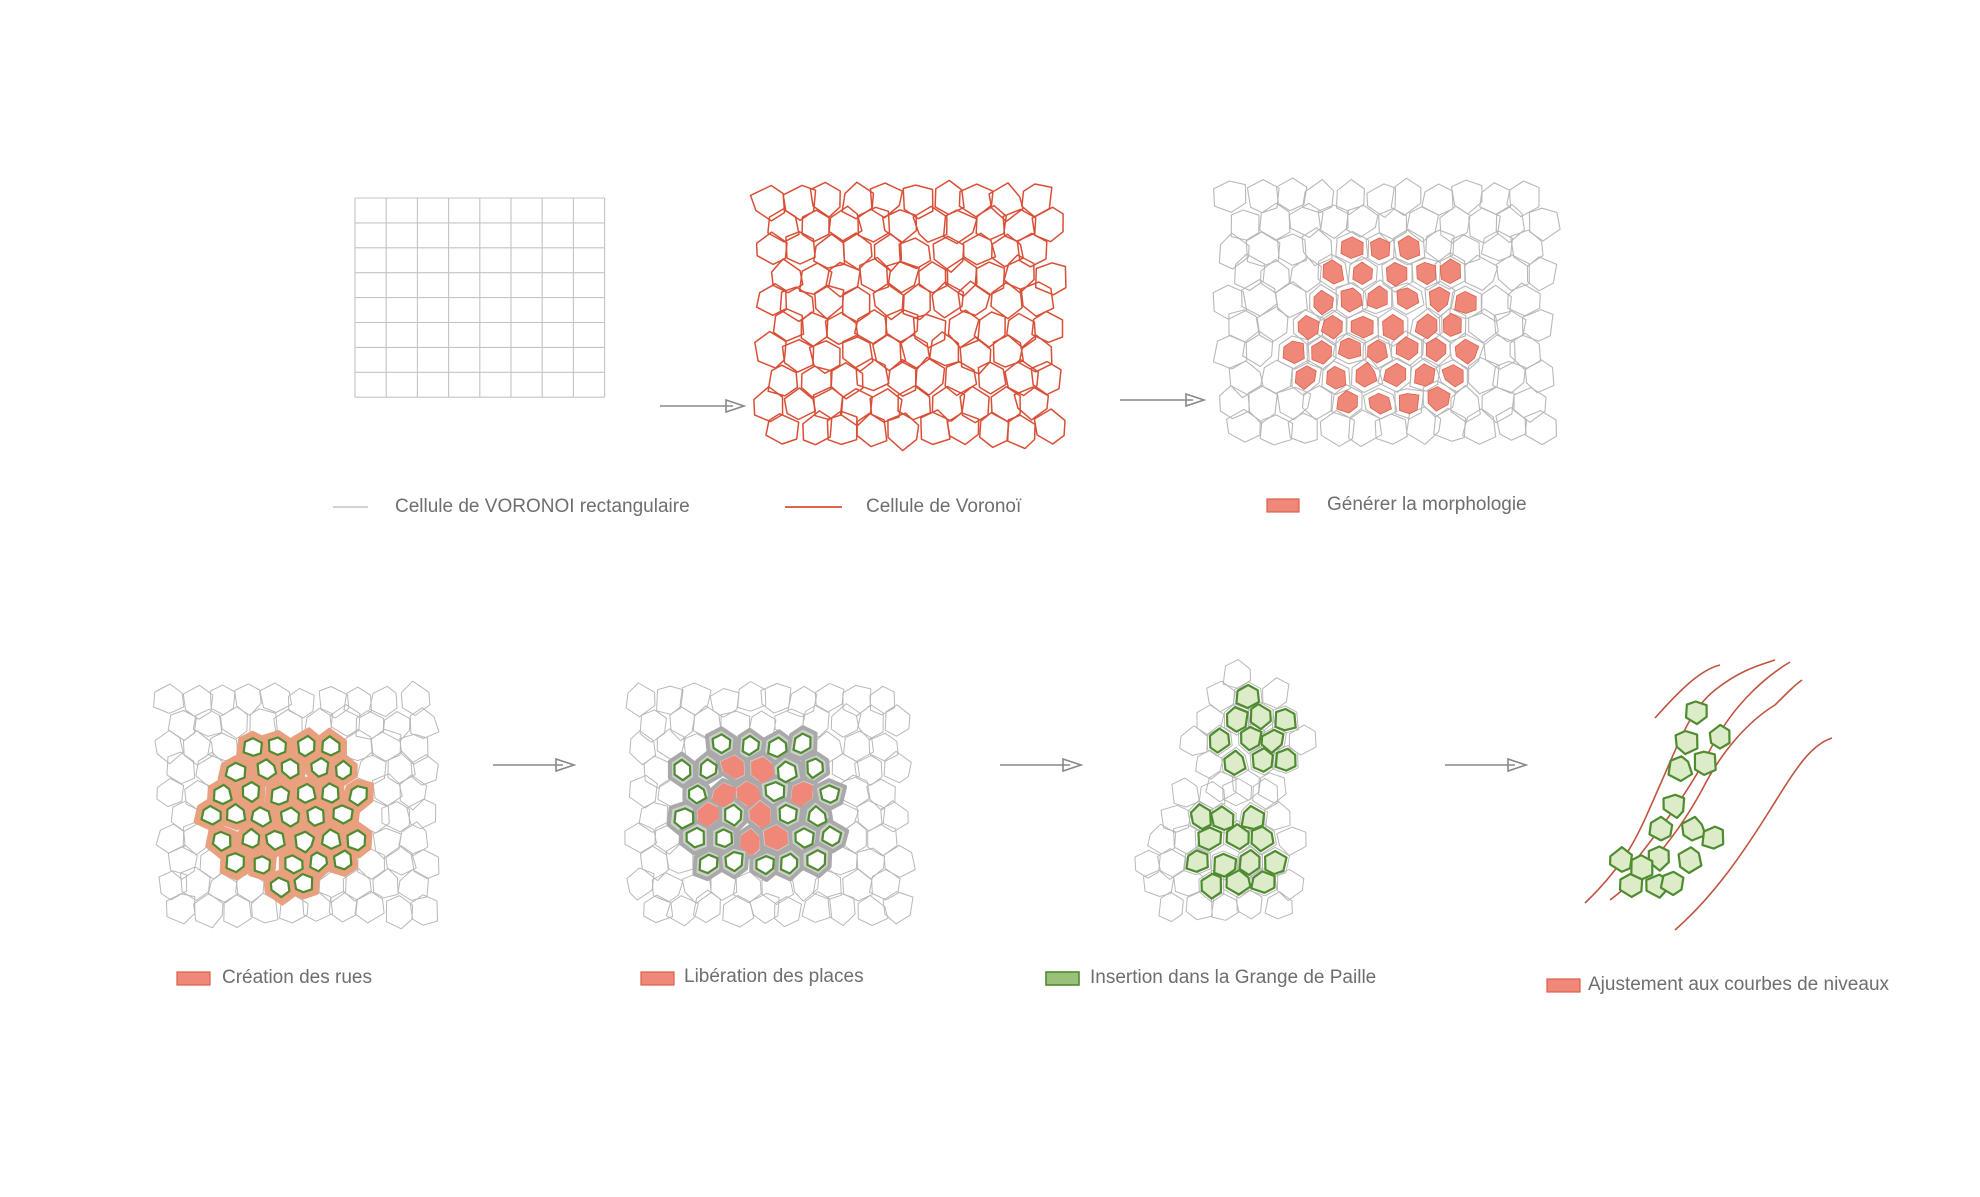 The image size is (1980, 1197). Describe the element at coordinates (1233, 977) in the screenshot. I see `legend-label: Insertion dans la Grange de Paille` at that location.